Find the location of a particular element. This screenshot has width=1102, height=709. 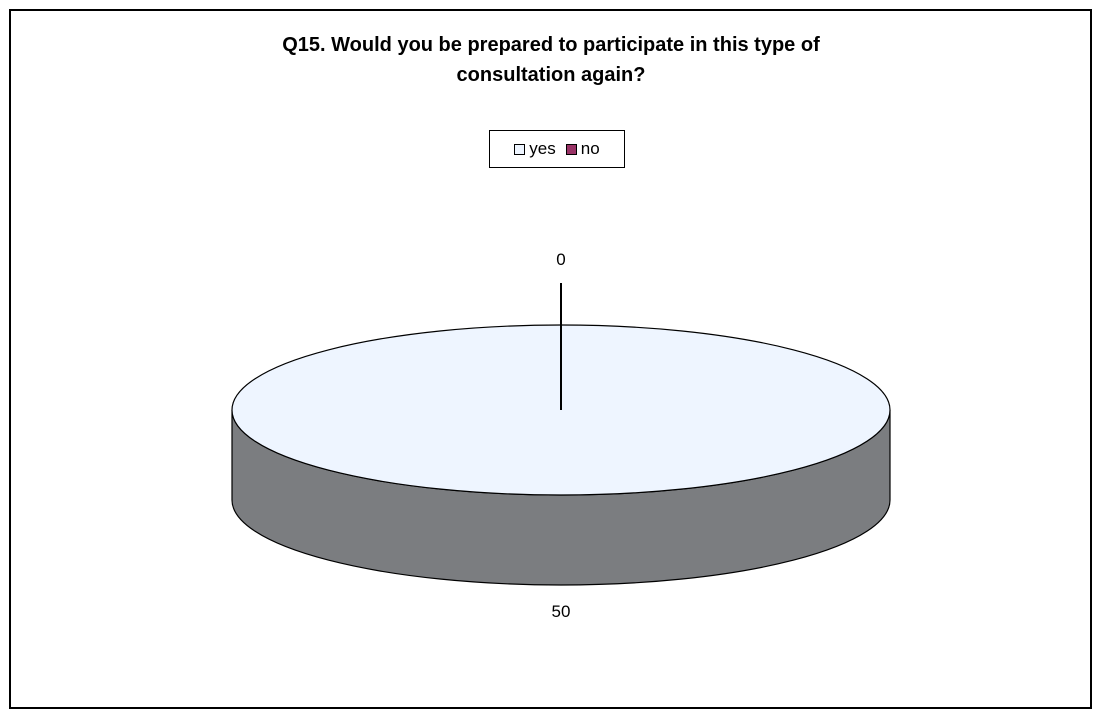

legend-item-yes: yes is located at coordinates (535, 149).